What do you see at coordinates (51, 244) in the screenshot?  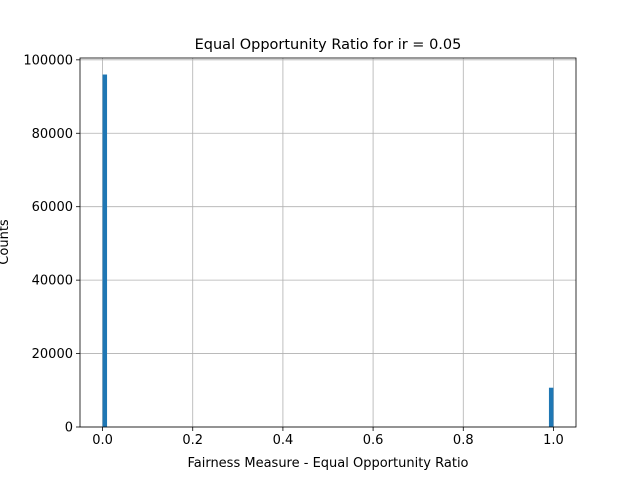 I see `y-axis-ticks: 0 20000 40000 60000 80000 100000` at bounding box center [51, 244].